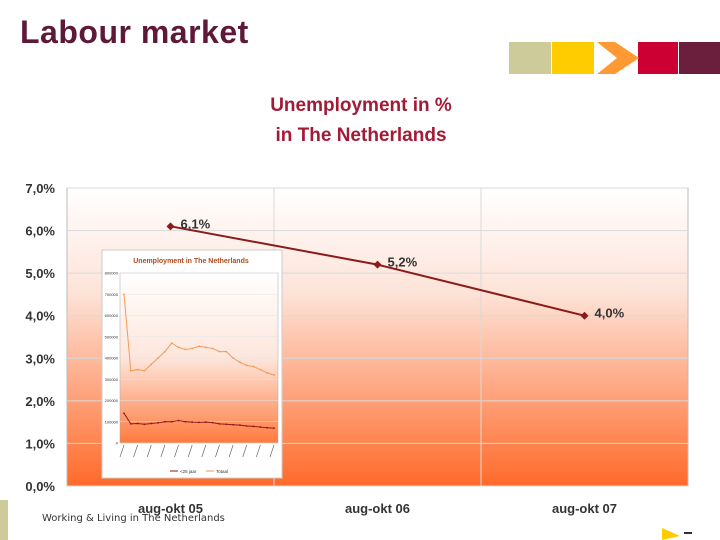 Image resolution: width=720 pixels, height=540 pixels. What do you see at coordinates (699, 58) in the screenshot?
I see `decor-block-maroon` at bounding box center [699, 58].